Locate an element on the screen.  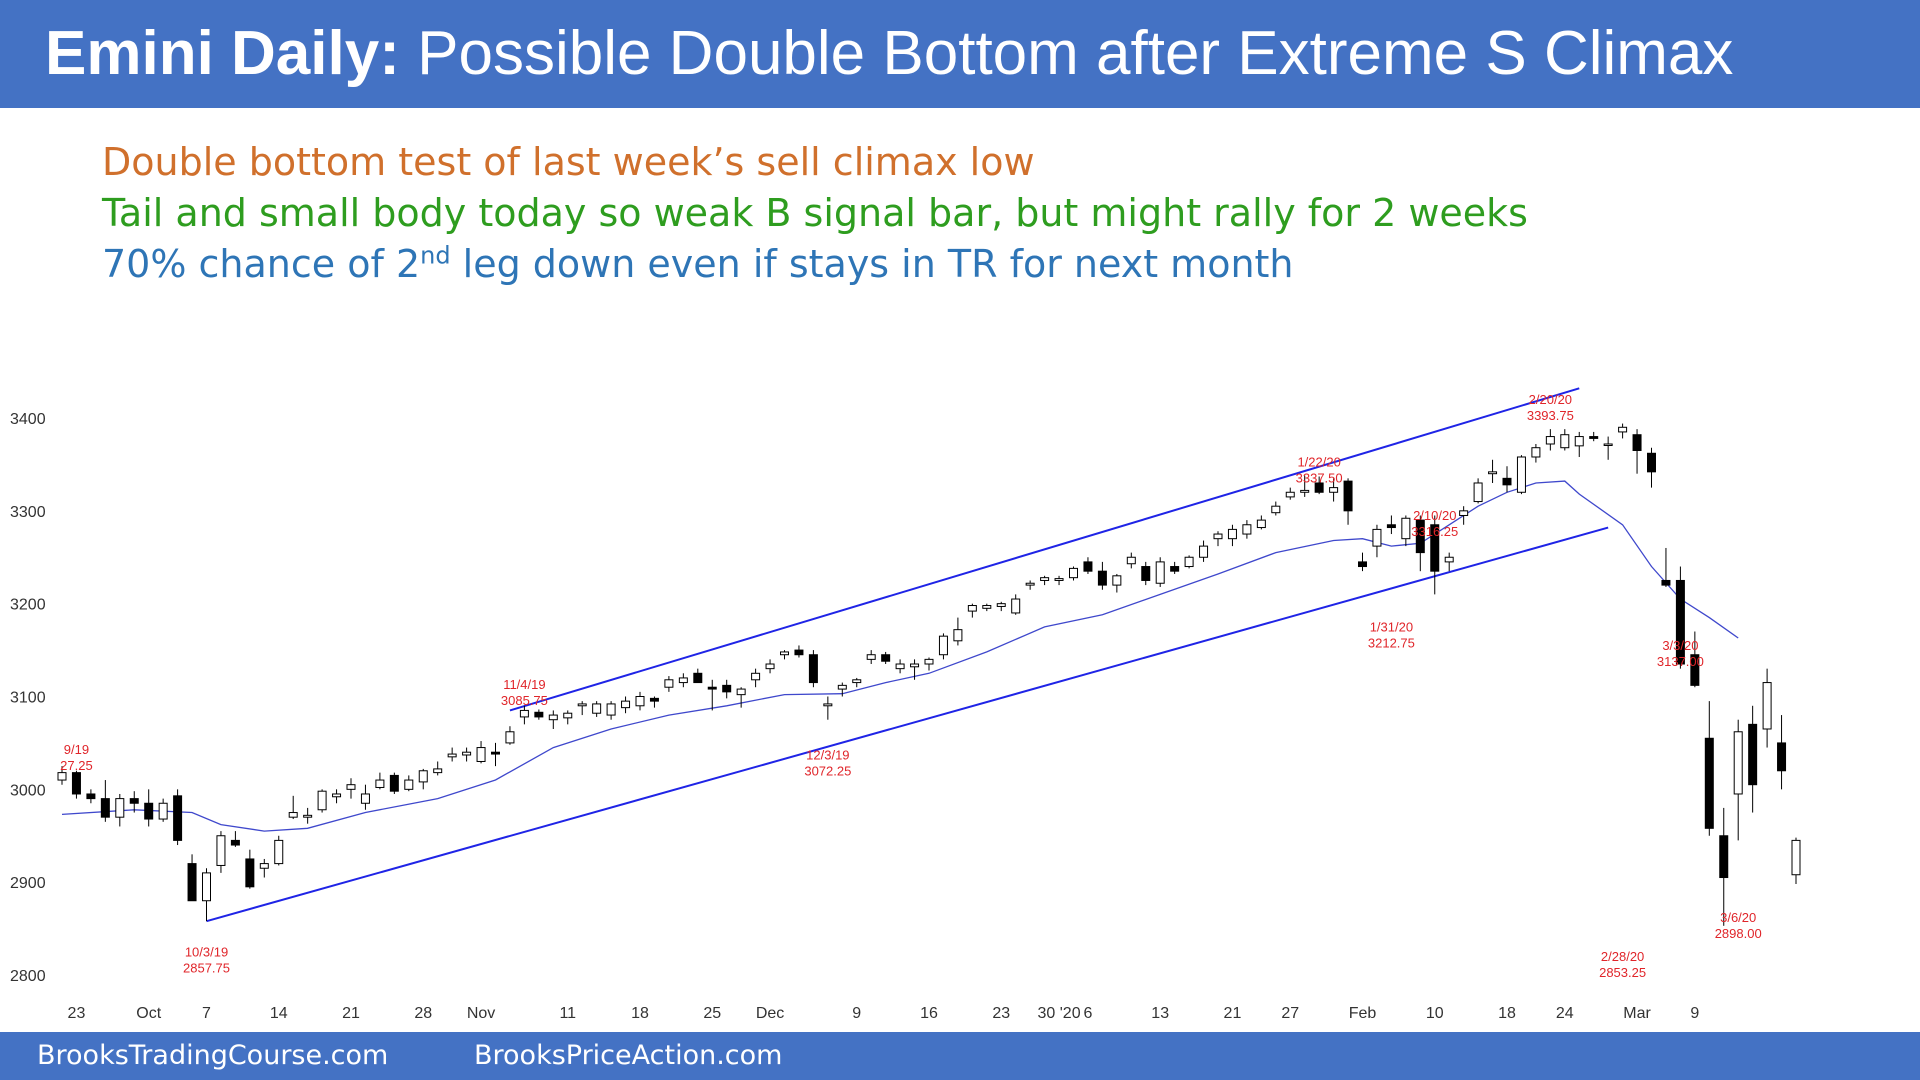
price-annotation: 27.25 is located at coordinates (76, 765).